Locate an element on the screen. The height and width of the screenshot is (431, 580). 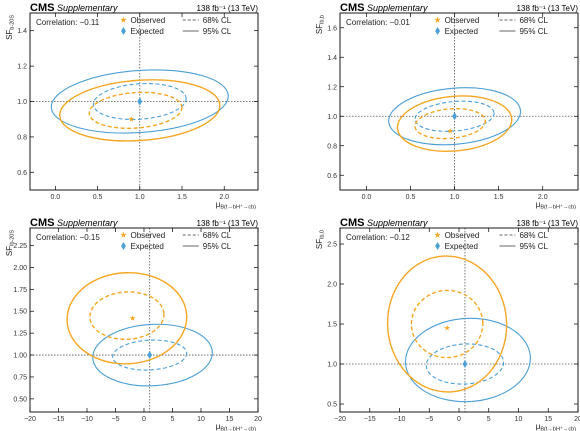
y-tick-label: 0.75 is located at coordinates (20, 377).